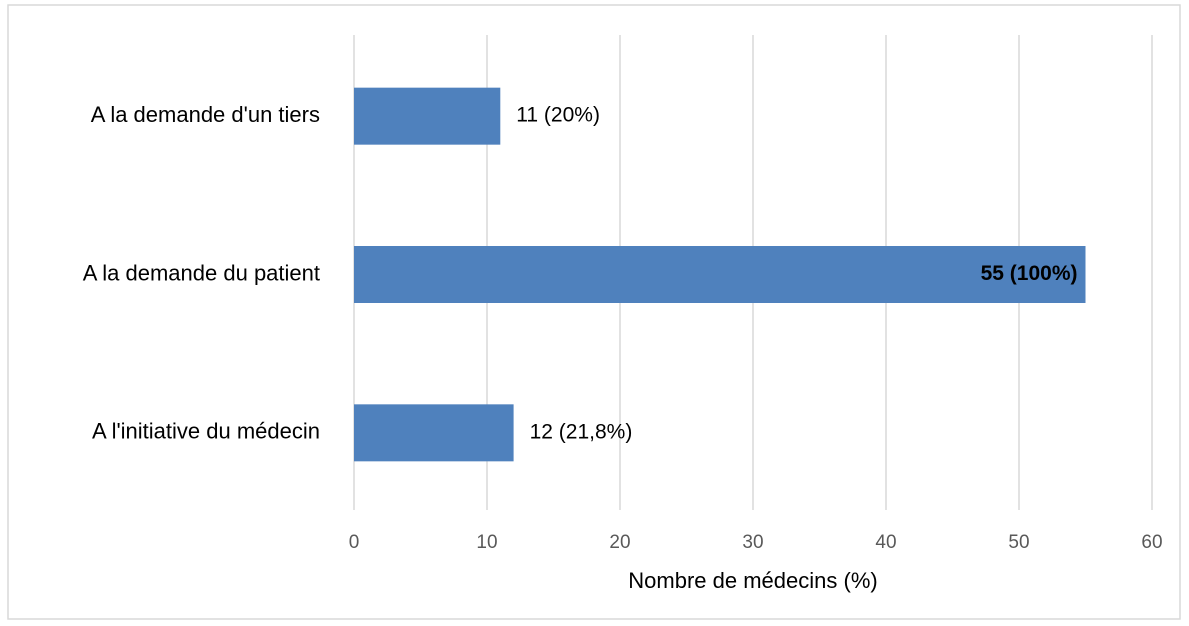 The image size is (1189, 626). I want to click on x-tick-label: 0, so click(354, 542).